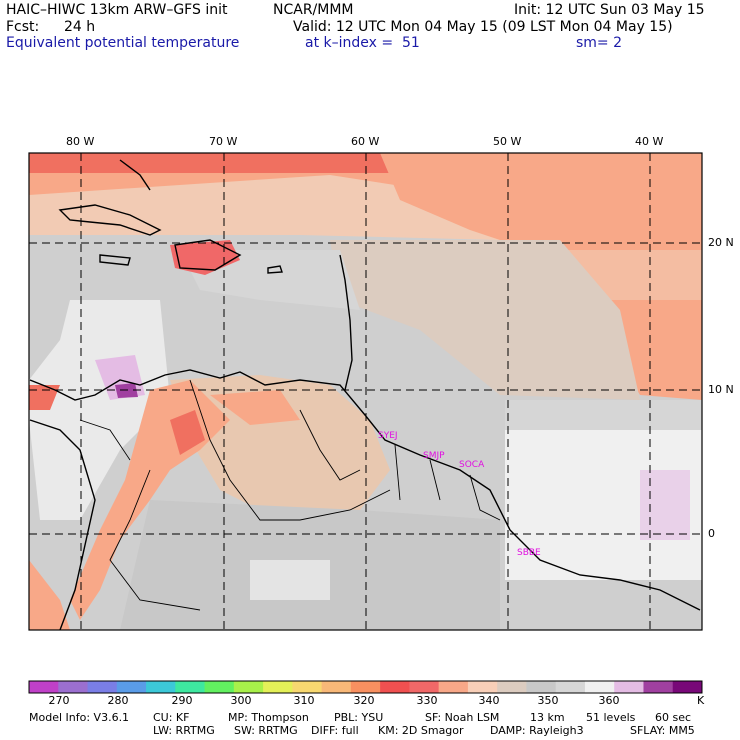 This screenshot has height=740, width=740. Describe the element at coordinates (507, 141) in the screenshot. I see `lon-label-50w: 50 W` at that location.